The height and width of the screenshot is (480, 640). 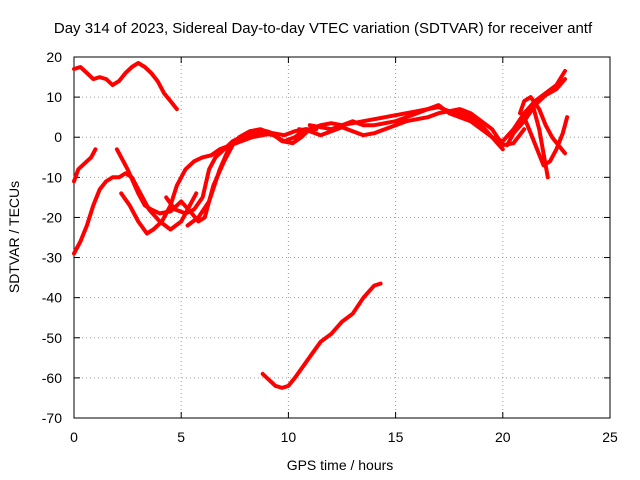 I want to click on x-tick-label: 10, so click(x=289, y=437).